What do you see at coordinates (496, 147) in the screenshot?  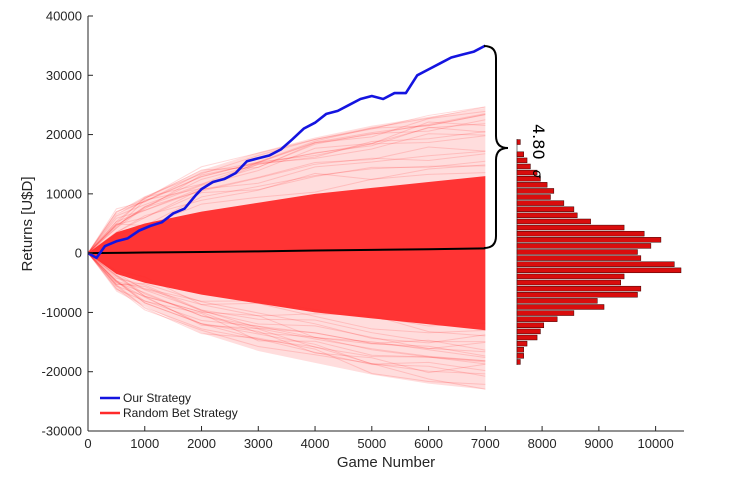 I see `sigma-brace` at bounding box center [496, 147].